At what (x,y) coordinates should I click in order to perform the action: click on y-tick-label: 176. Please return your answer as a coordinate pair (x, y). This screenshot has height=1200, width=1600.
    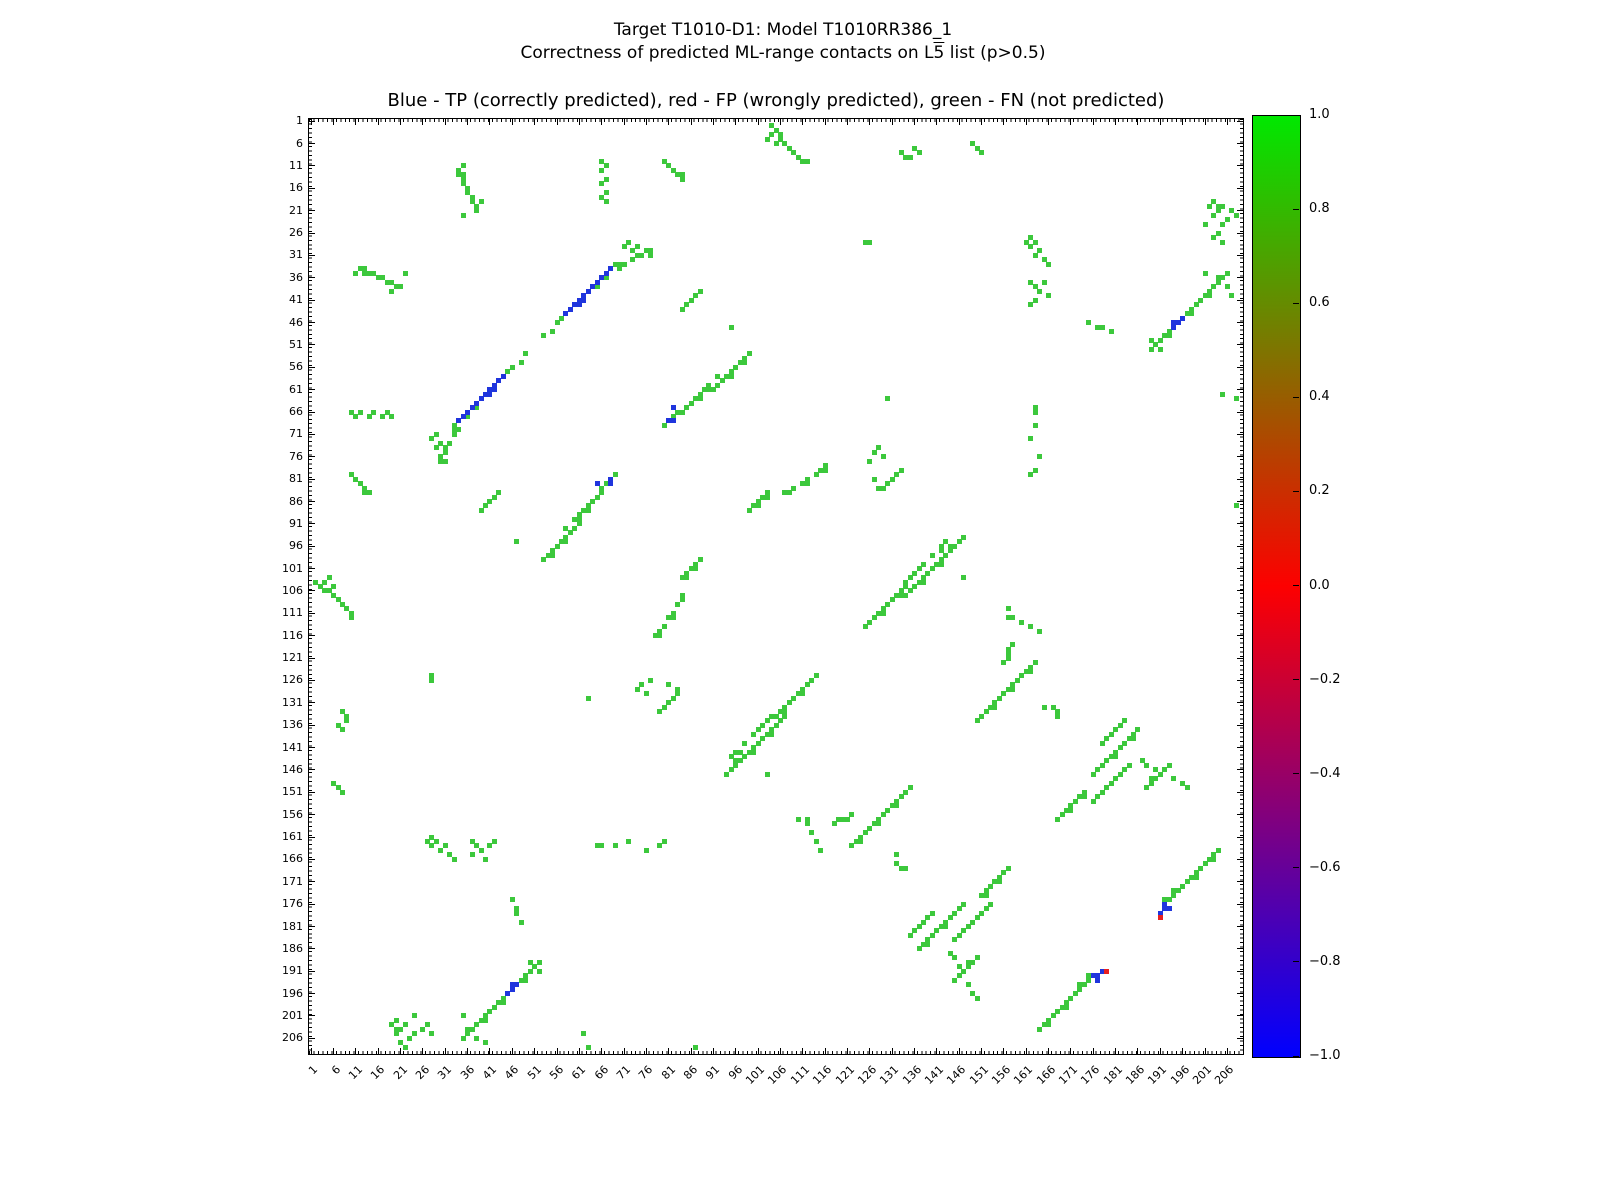
    Looking at the image, I should click on (292, 904).